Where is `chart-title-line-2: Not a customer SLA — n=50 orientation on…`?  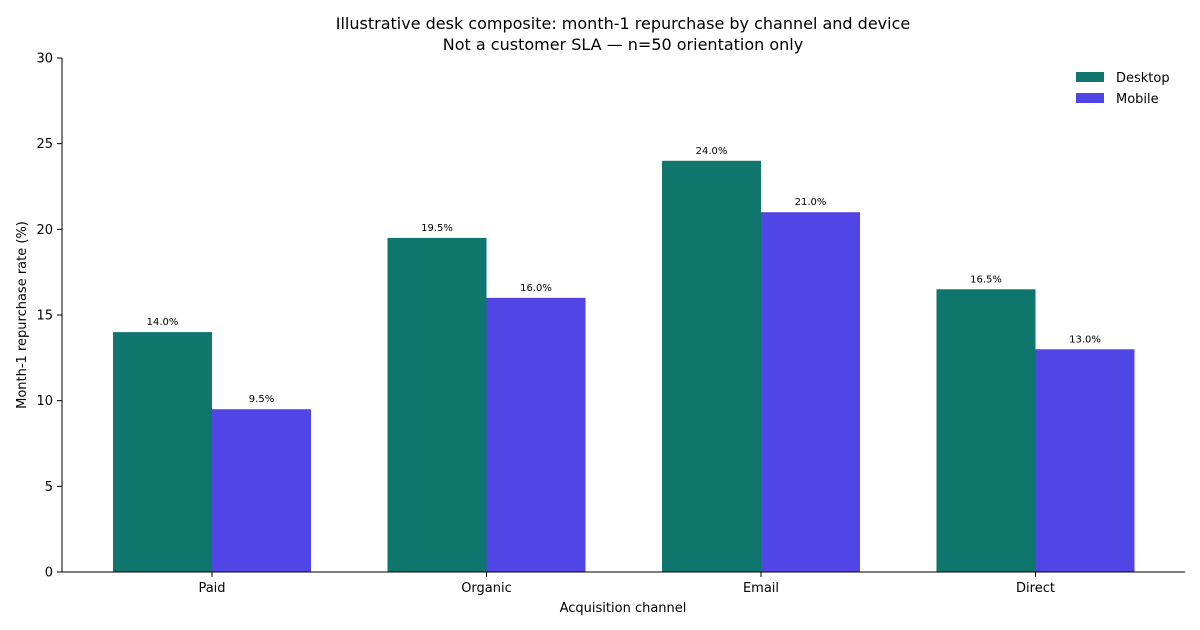
chart-title-line-2: Not a customer SLA — n=50 orientation on… is located at coordinates (623, 44).